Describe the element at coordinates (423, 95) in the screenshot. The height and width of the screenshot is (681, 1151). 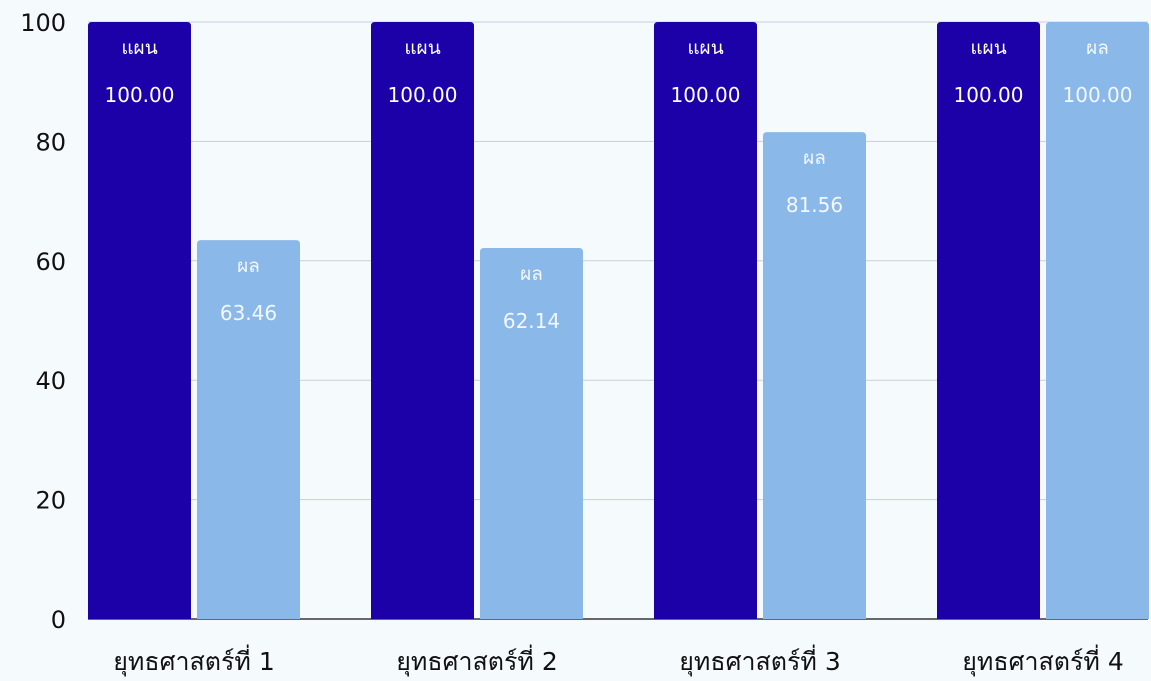
I see `bar-value-label-s0-c1: 100.00` at that location.